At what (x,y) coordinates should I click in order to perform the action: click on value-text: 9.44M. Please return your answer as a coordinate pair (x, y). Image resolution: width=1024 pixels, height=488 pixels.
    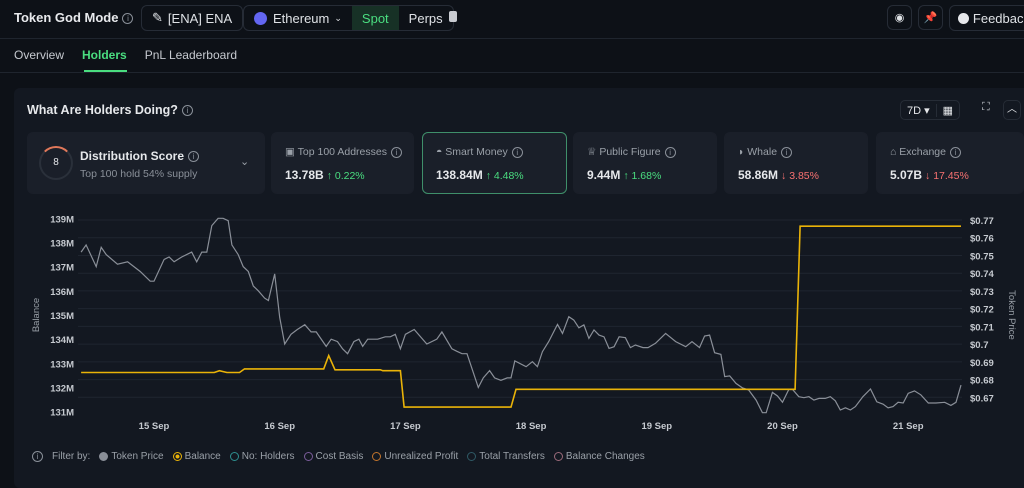
    Looking at the image, I should click on (604, 175).